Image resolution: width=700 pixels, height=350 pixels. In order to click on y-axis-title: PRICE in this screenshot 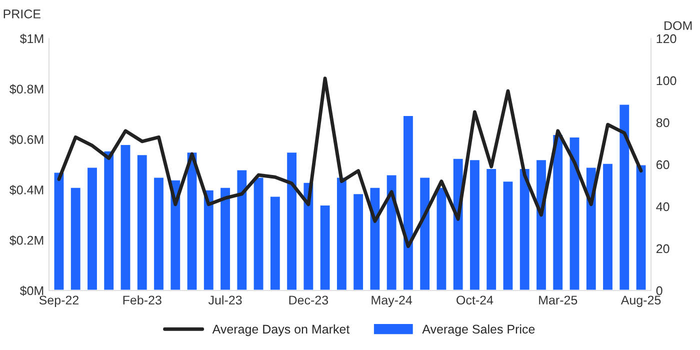, I will do `click(22, 14)`.